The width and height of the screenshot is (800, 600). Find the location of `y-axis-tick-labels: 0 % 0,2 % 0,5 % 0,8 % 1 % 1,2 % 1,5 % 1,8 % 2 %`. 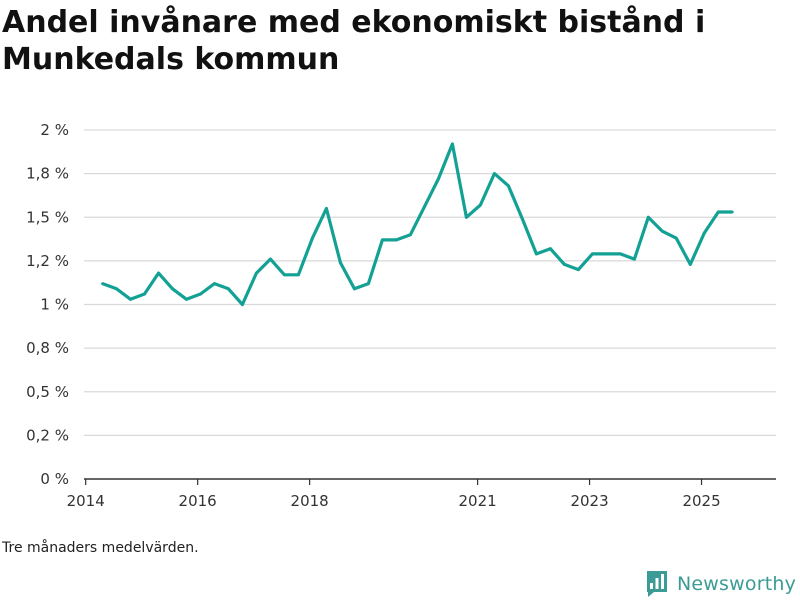

y-axis-tick-labels: 0 % 0,2 % 0,5 % 0,8 % 1 % 1,2 % 1,5 % 1,8 % 2 % is located at coordinates (47, 304).